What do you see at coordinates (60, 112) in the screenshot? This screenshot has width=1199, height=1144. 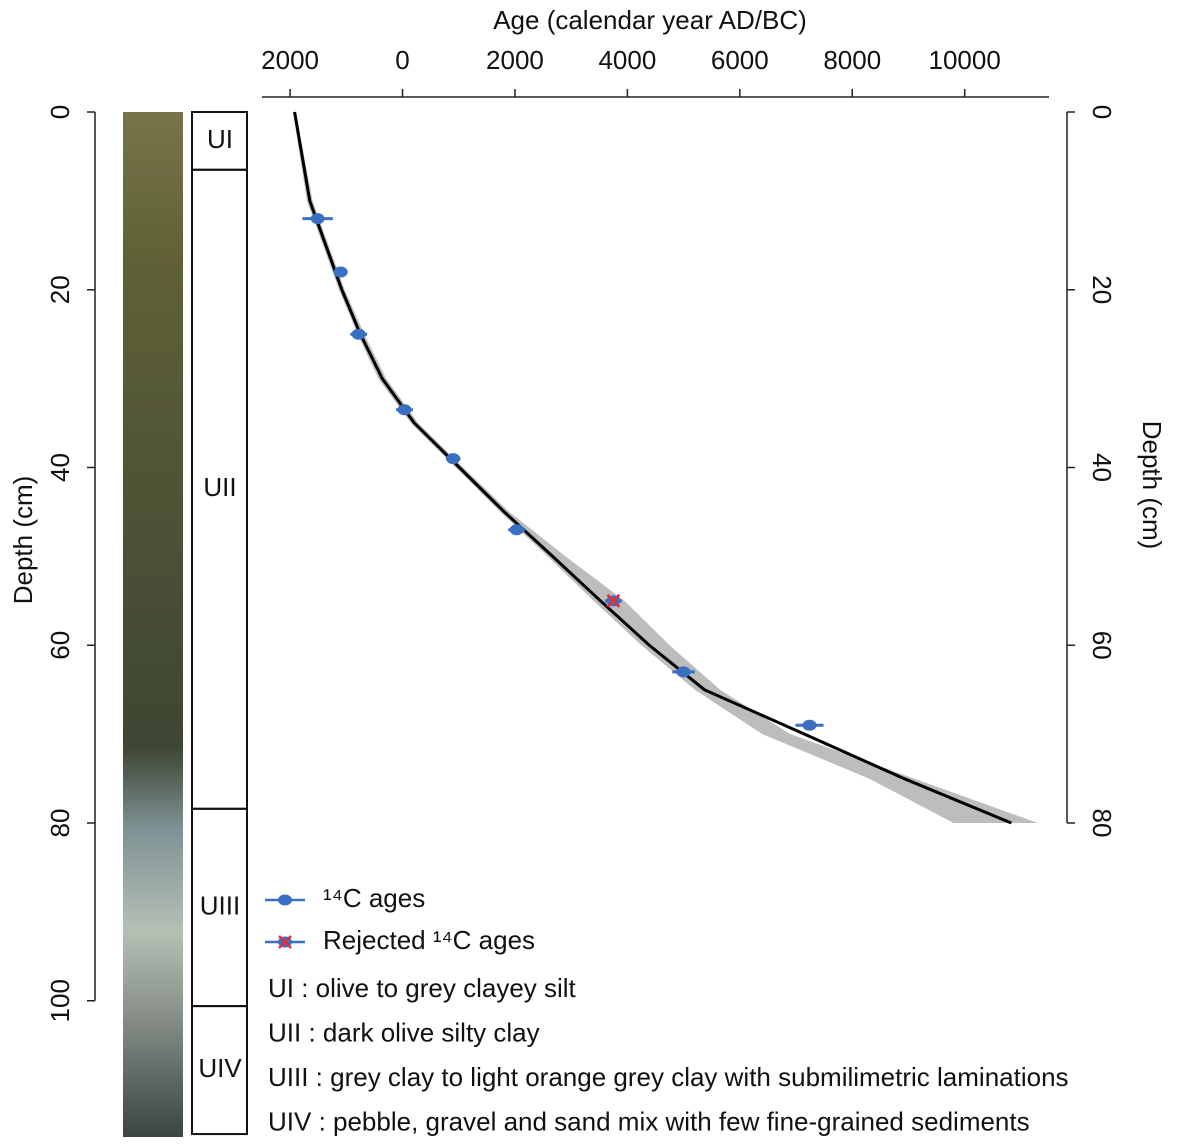 I see `y-tick-label: 0` at bounding box center [60, 112].